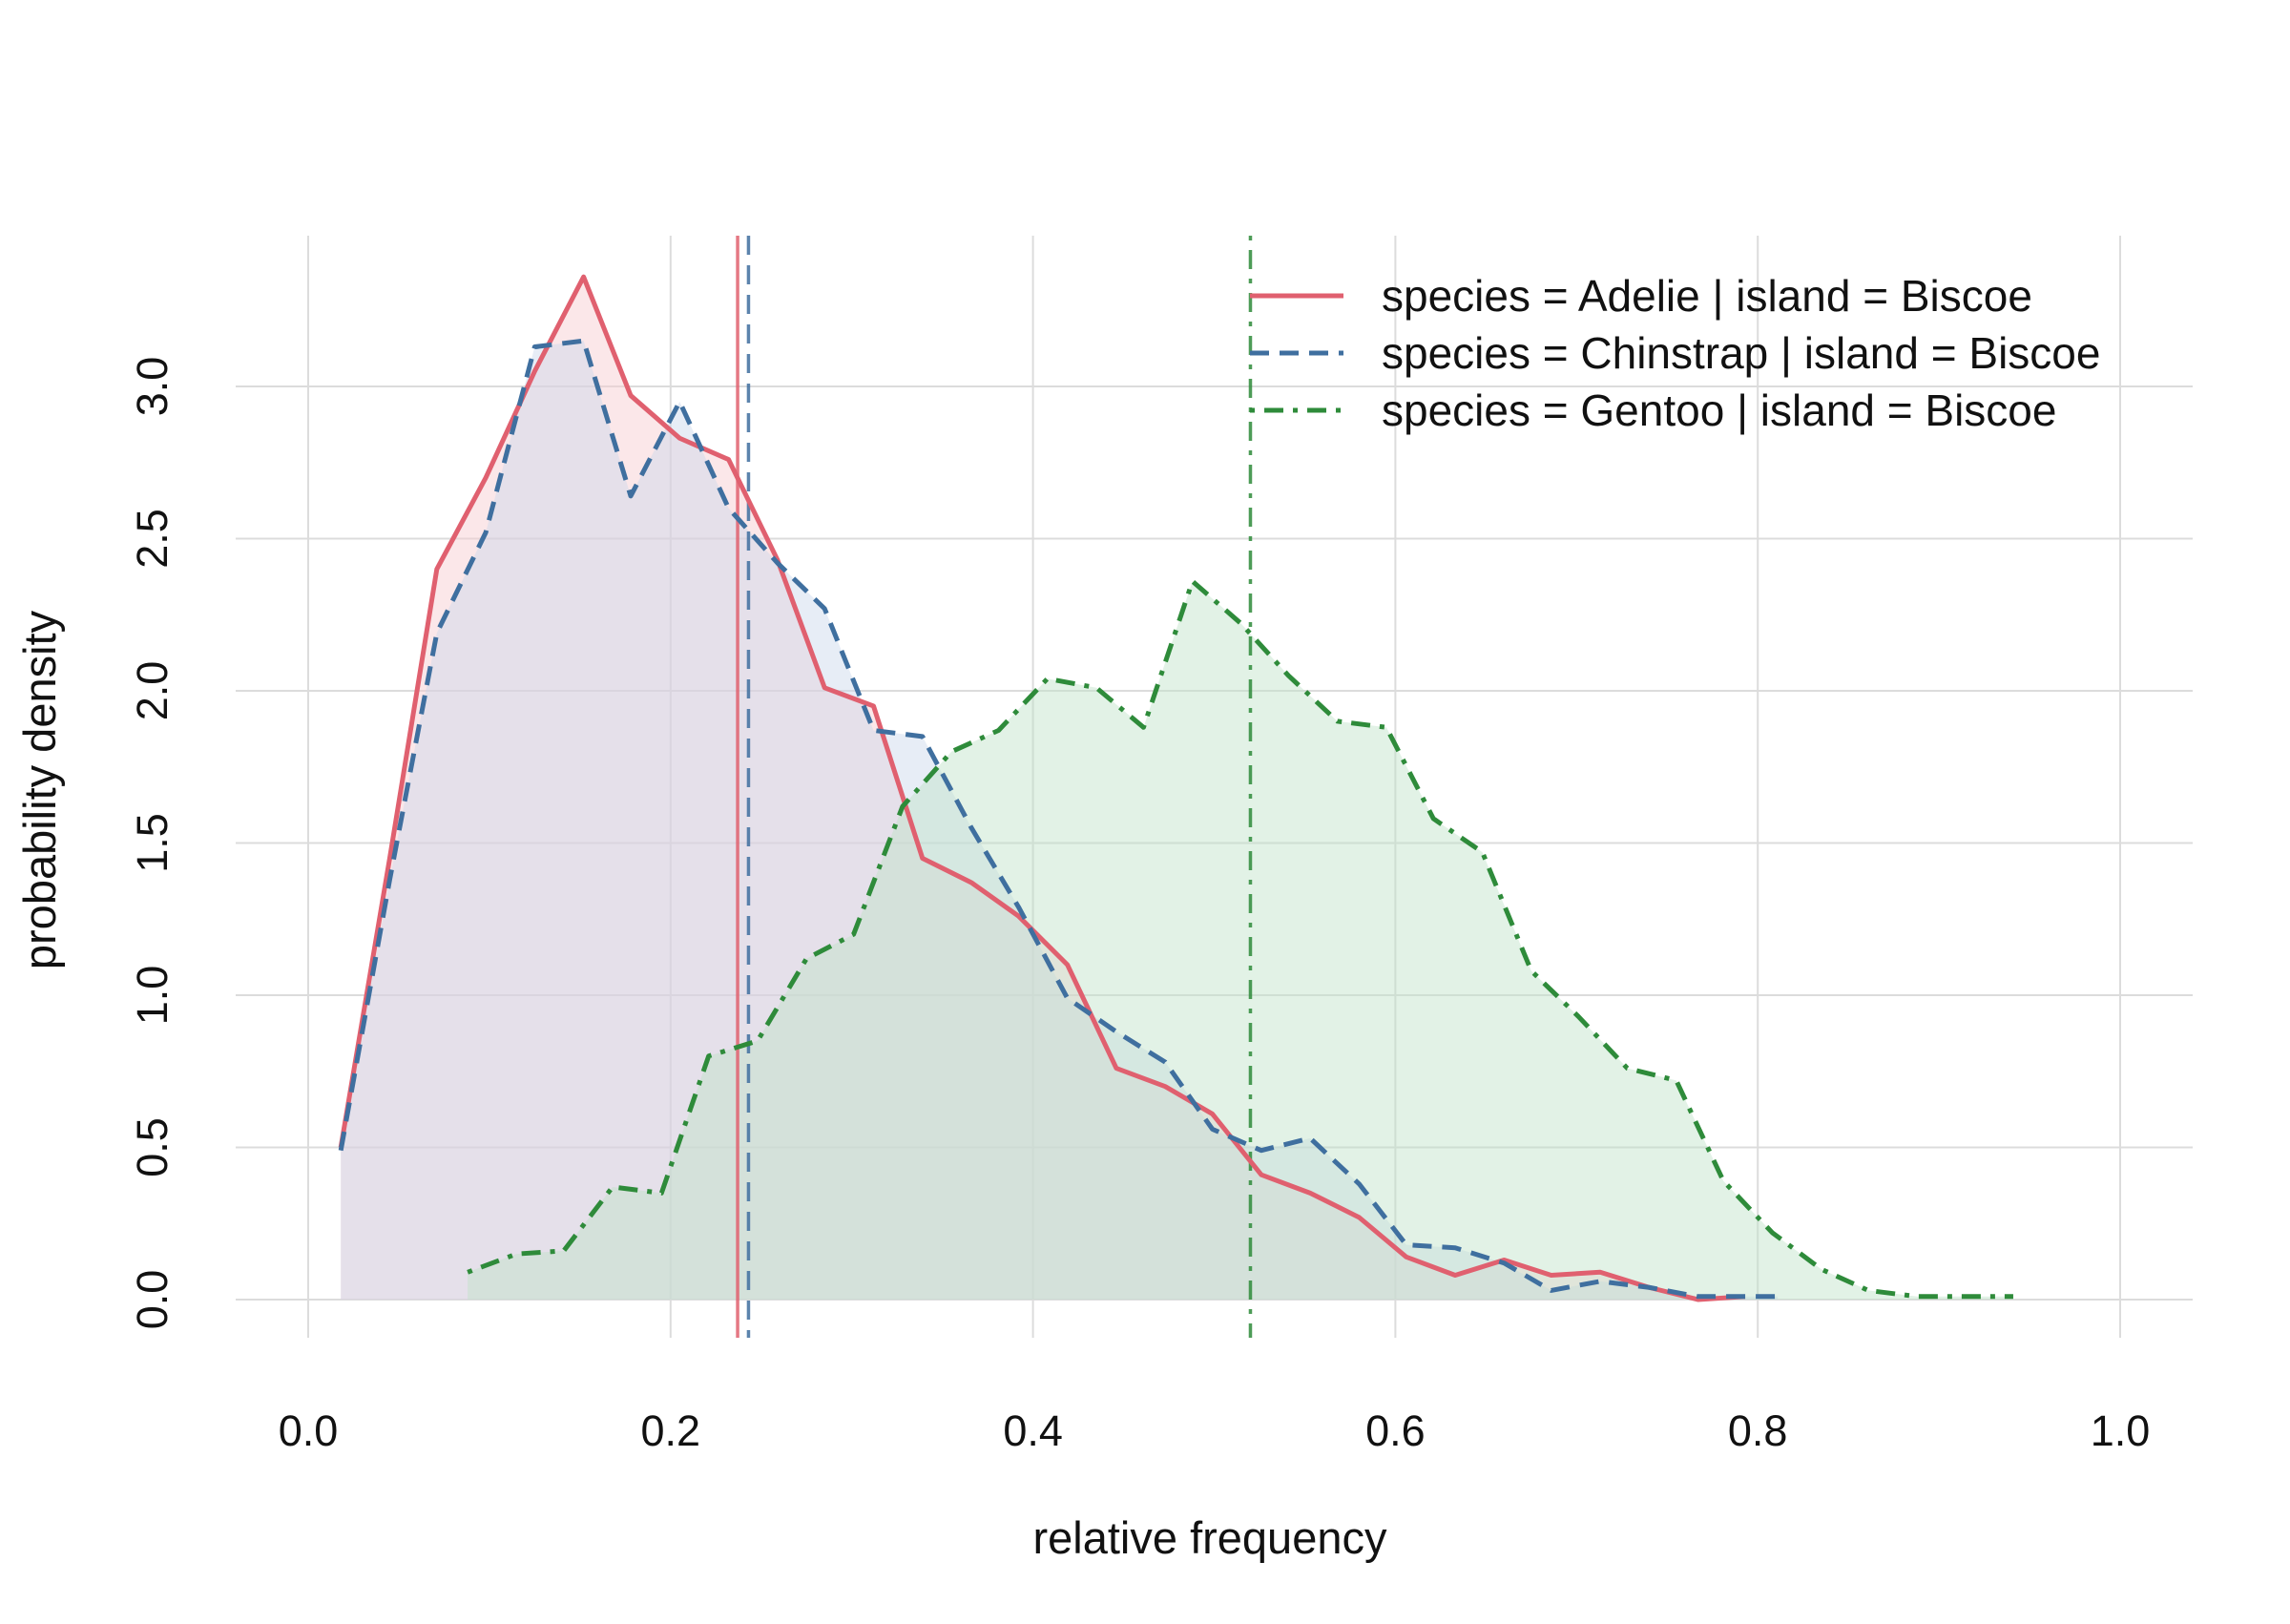 This screenshot has width=2290, height=1624. What do you see at coordinates (1719, 410) in the screenshot?
I see `legend-label: species = Gentoo | island = Biscoe` at bounding box center [1719, 410].